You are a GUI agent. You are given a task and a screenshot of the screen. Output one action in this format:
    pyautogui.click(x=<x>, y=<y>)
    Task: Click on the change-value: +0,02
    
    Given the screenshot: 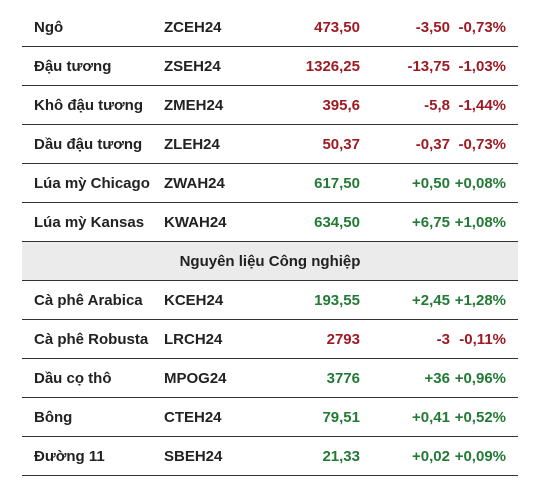 What is the action you would take?
    pyautogui.click(x=405, y=456)
    